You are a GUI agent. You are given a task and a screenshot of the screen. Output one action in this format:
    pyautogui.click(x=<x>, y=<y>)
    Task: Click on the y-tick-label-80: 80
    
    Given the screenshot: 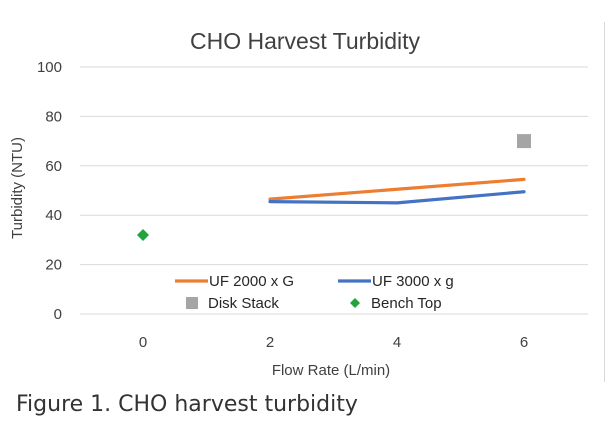 What is the action you would take?
    pyautogui.click(x=53, y=116)
    